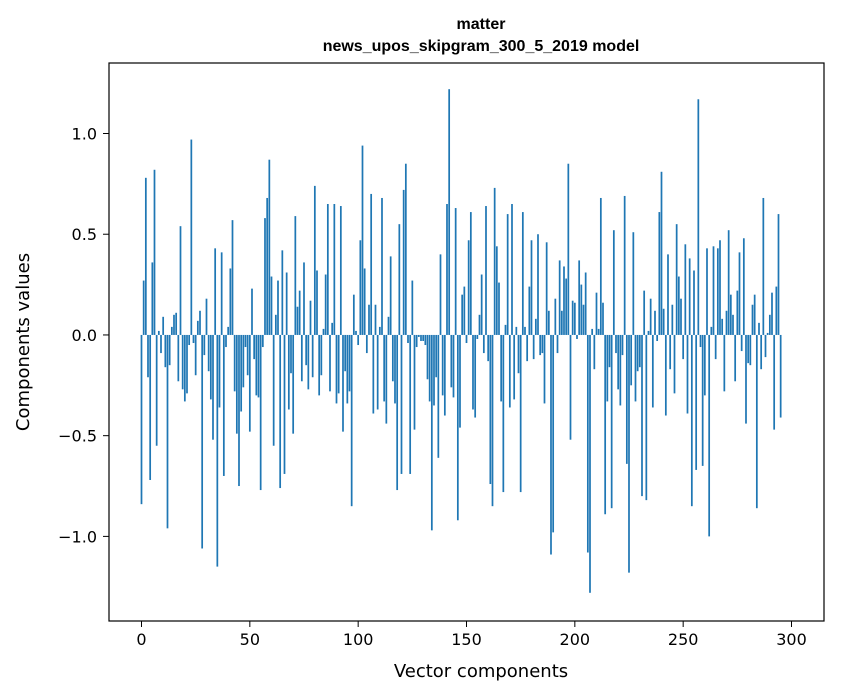 The height and width of the screenshot is (696, 867). What do you see at coordinates (77, 536) in the screenshot?
I see `y-tick-label: −1.0` at bounding box center [77, 536].